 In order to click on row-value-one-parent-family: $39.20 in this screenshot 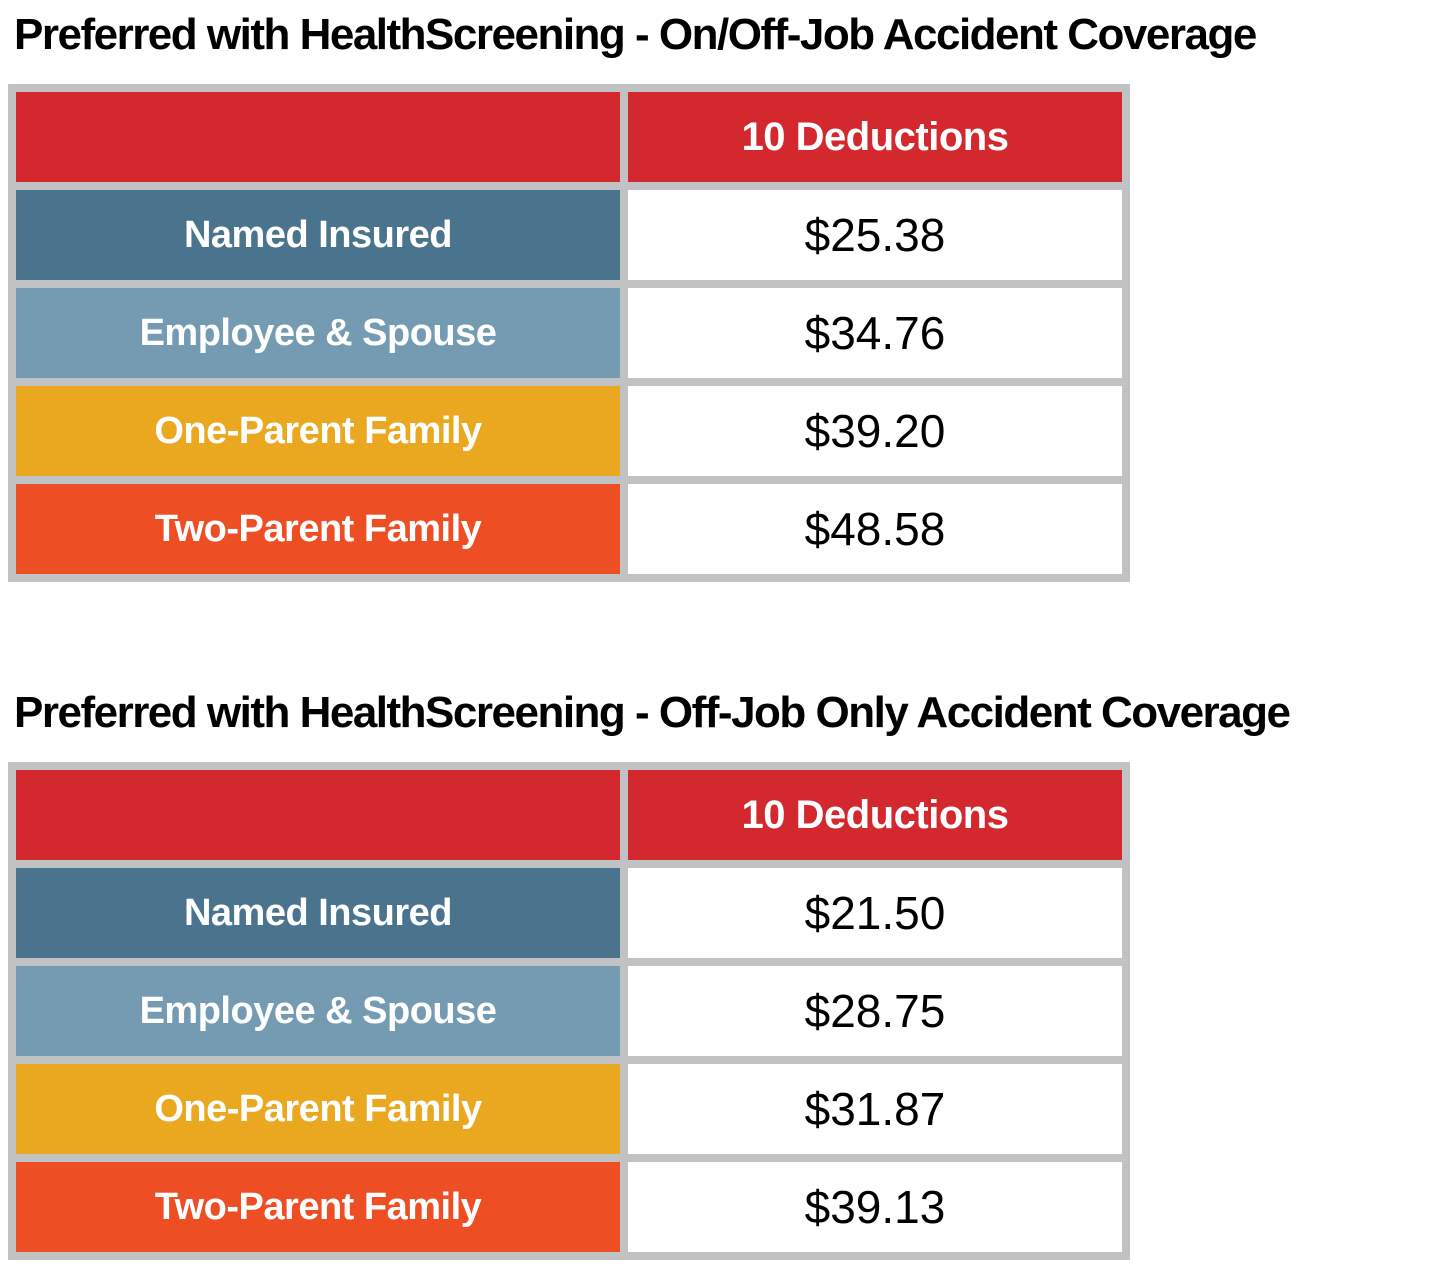, I will do `click(875, 431)`.